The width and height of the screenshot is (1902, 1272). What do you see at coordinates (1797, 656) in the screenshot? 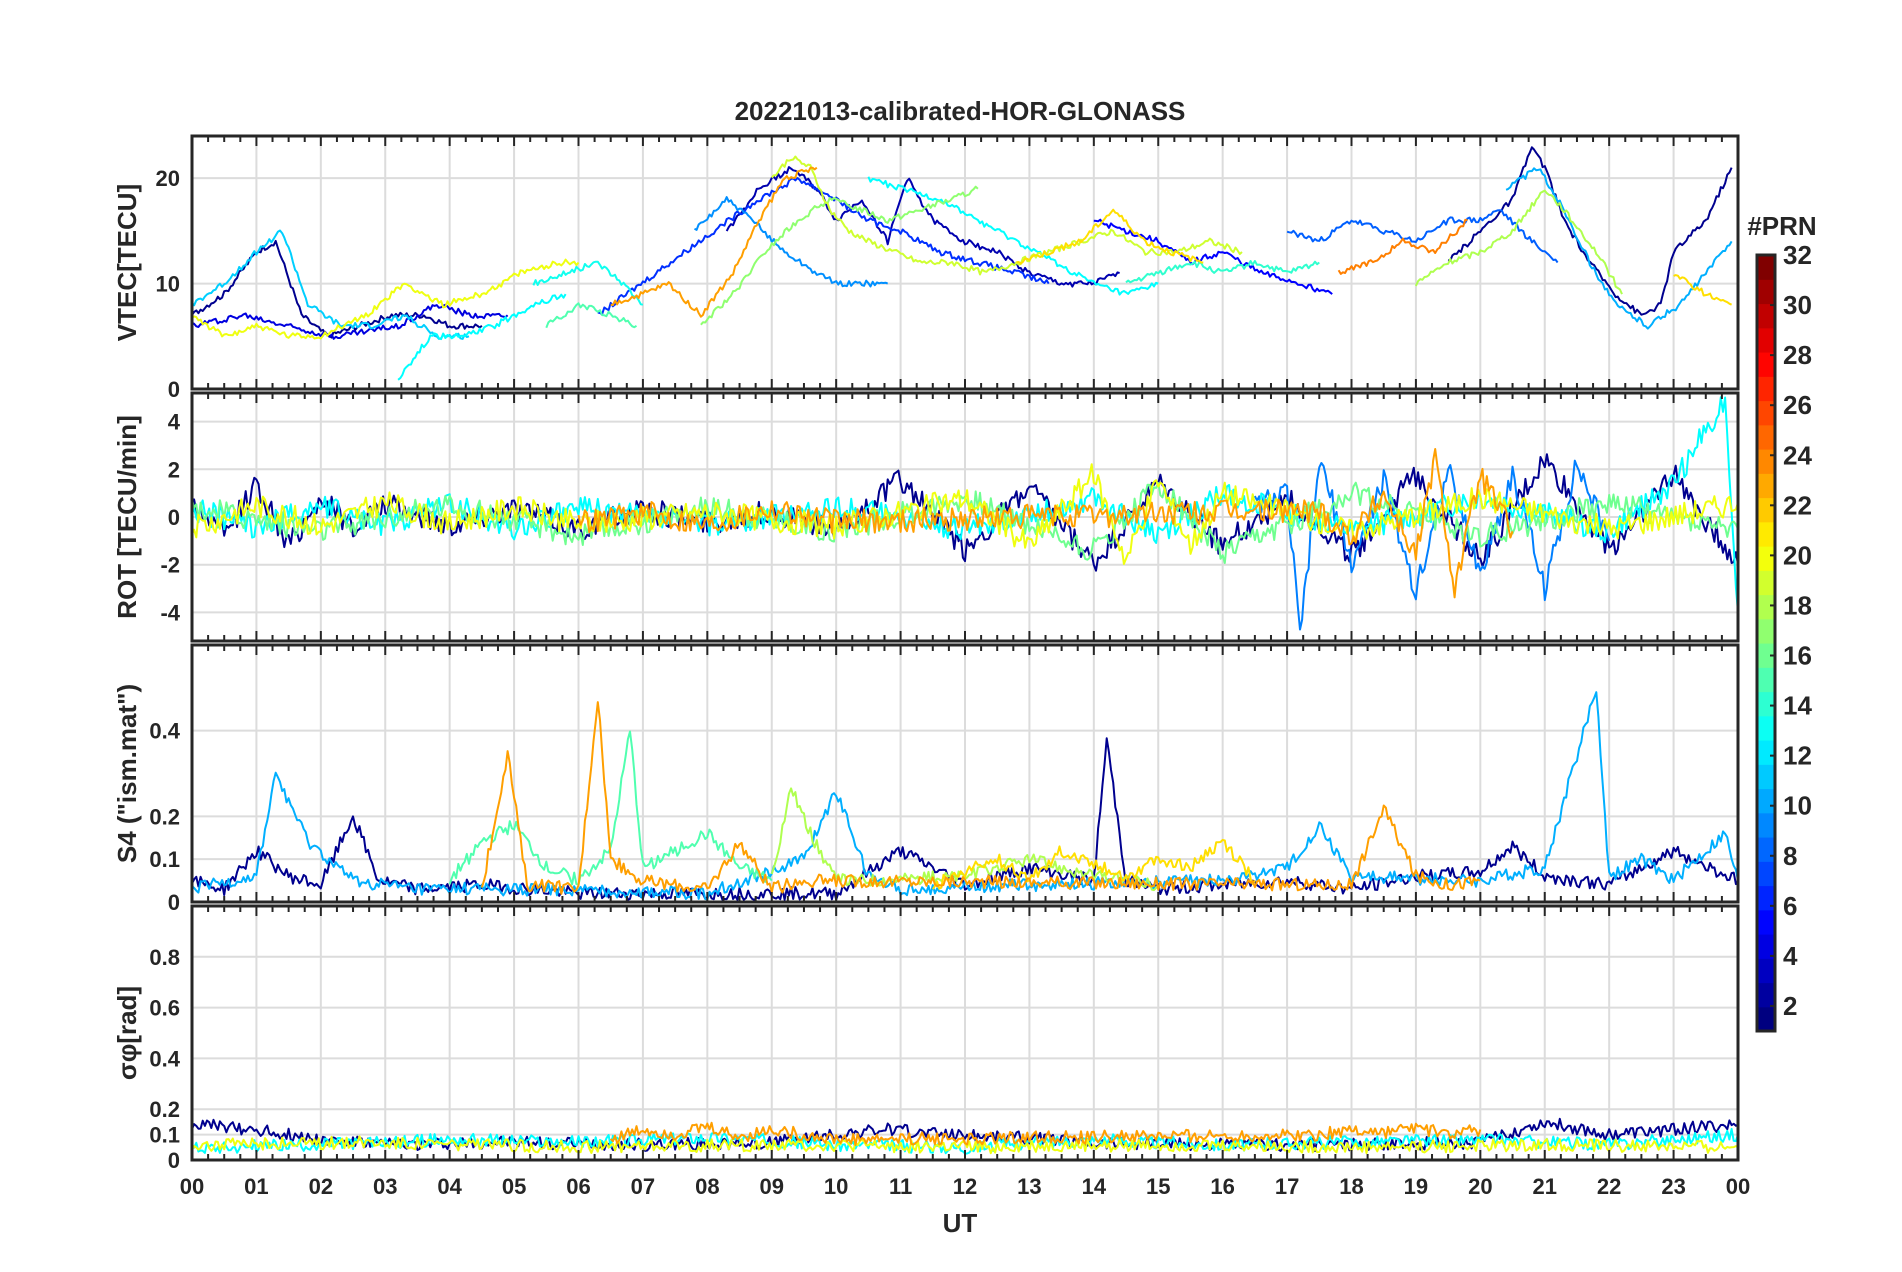
I see `colorbar-tick-label: 16` at bounding box center [1797, 656].